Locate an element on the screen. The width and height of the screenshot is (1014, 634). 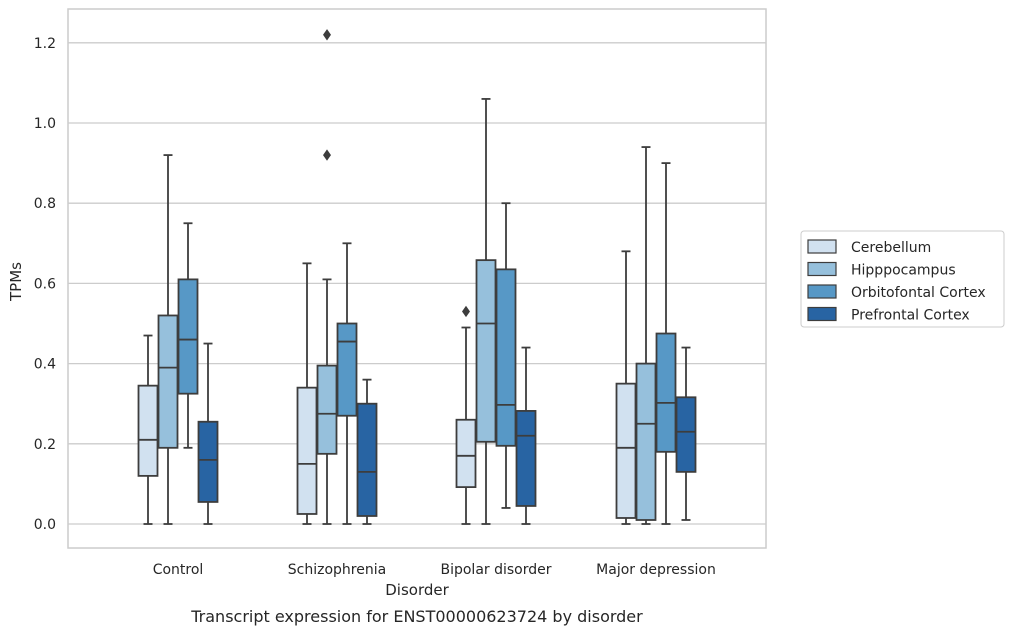
x-tick-label: Major depression is located at coordinates (656, 570).